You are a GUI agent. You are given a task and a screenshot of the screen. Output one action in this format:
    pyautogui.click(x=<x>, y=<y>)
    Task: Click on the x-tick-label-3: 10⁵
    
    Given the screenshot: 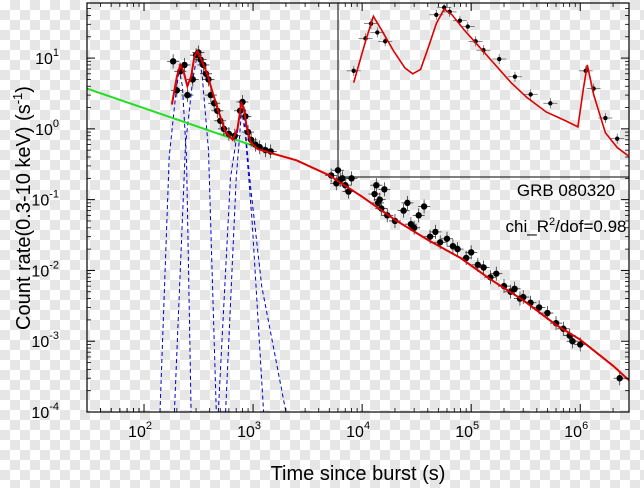 What is the action you would take?
    pyautogui.click(x=467, y=430)
    